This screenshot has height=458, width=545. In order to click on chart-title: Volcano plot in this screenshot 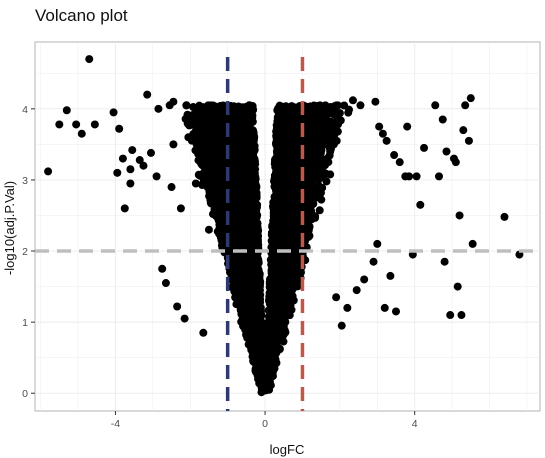, I will do `click(81, 15)`.